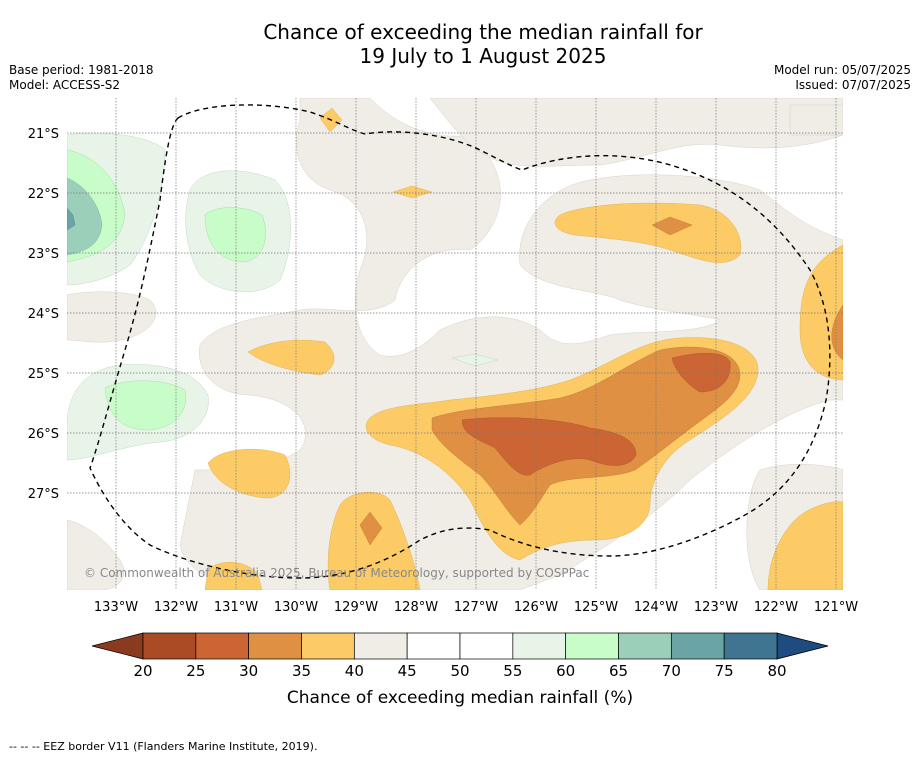 Image resolution: width=919 pixels, height=758 pixels. I want to click on colorbar-over-arrow, so click(802, 646).